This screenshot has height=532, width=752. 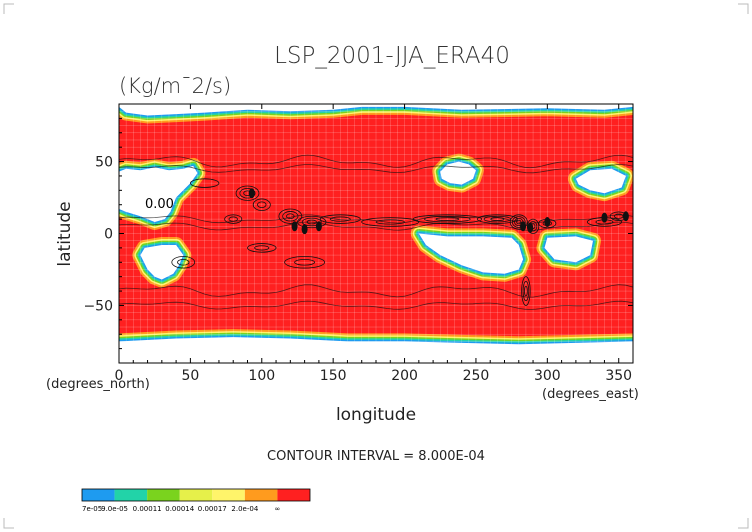 I want to click on contour-label: 0.00, so click(x=159, y=204).